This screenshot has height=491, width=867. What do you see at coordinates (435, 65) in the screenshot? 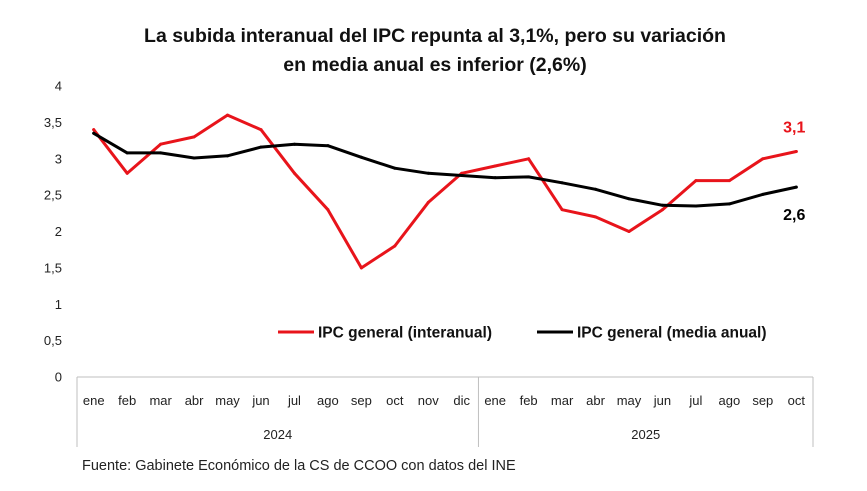
I see `chart-title-line2: en media anual es inferior (2,6%)` at bounding box center [435, 65].